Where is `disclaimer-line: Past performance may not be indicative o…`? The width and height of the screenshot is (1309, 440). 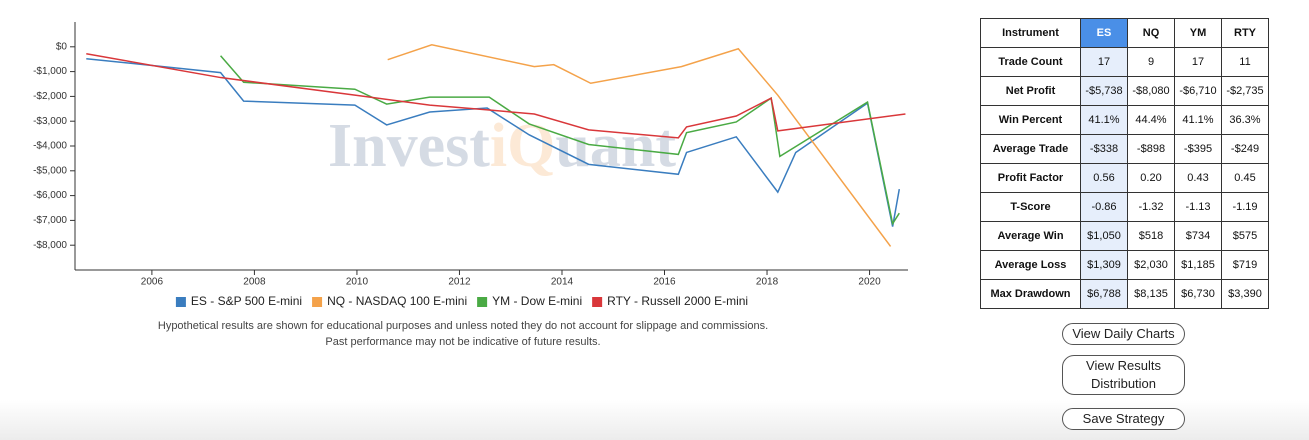
disclaimer-line: Past performance may not be indicative o… is located at coordinates (462, 342).